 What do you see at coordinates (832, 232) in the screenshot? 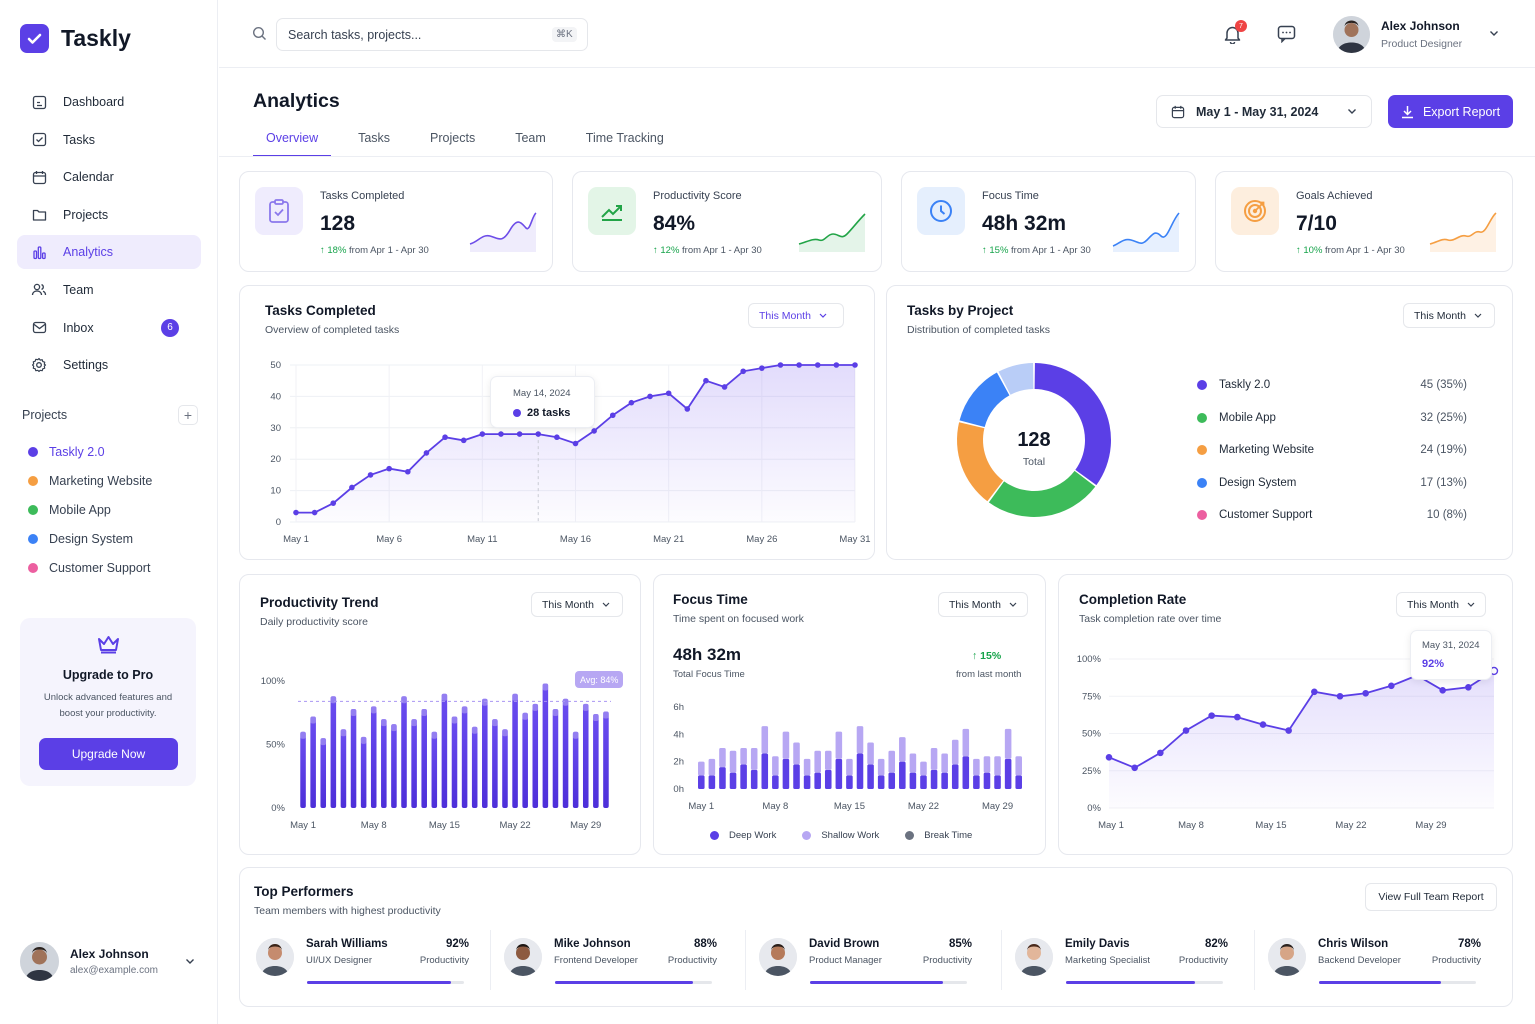
I see `kpi-sparkline` at bounding box center [832, 232].